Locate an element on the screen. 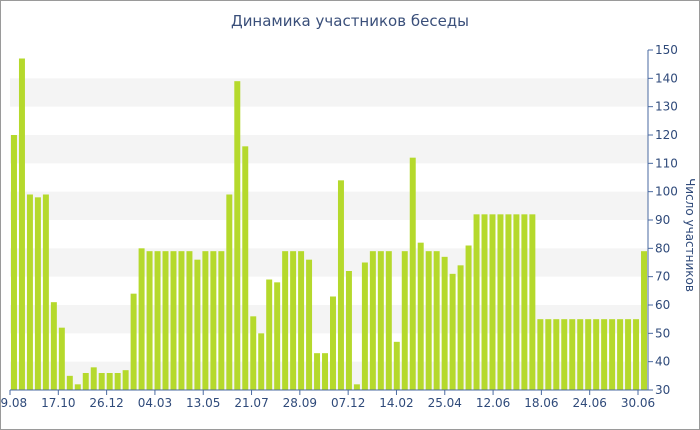  y-tick-label: 80 is located at coordinates (662, 248).